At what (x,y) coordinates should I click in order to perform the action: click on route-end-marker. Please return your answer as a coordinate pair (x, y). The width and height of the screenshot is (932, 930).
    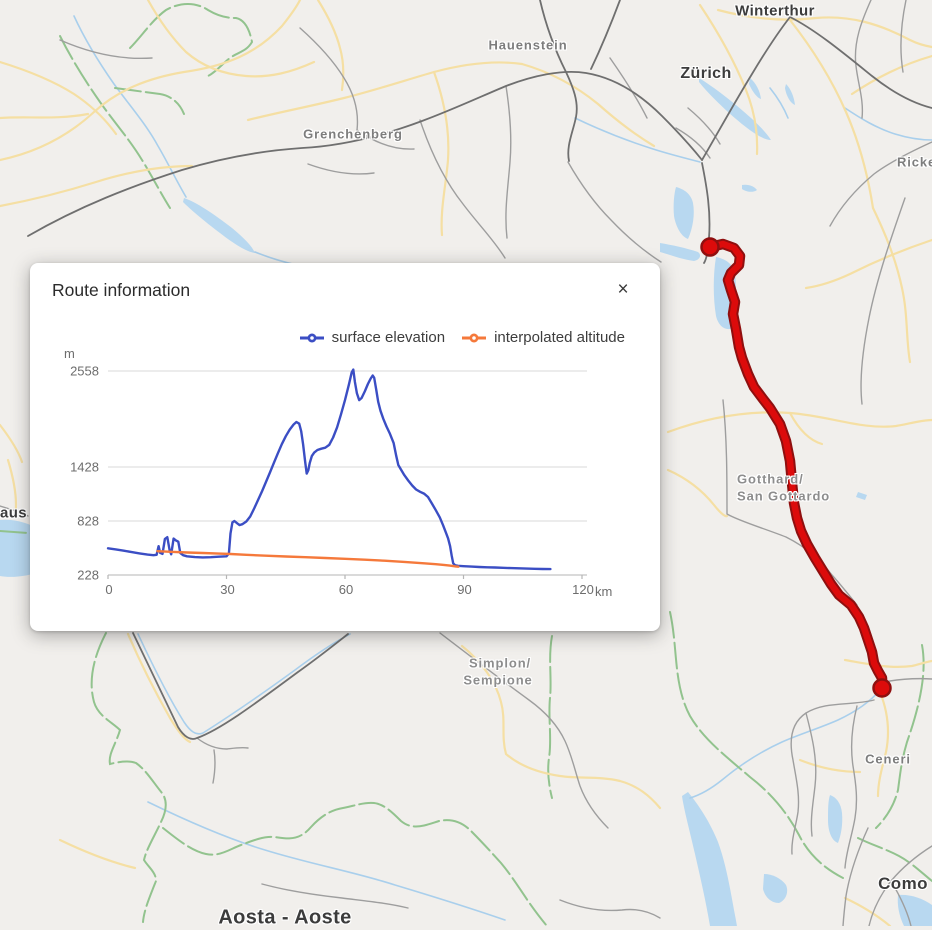
    Looking at the image, I should click on (882, 688).